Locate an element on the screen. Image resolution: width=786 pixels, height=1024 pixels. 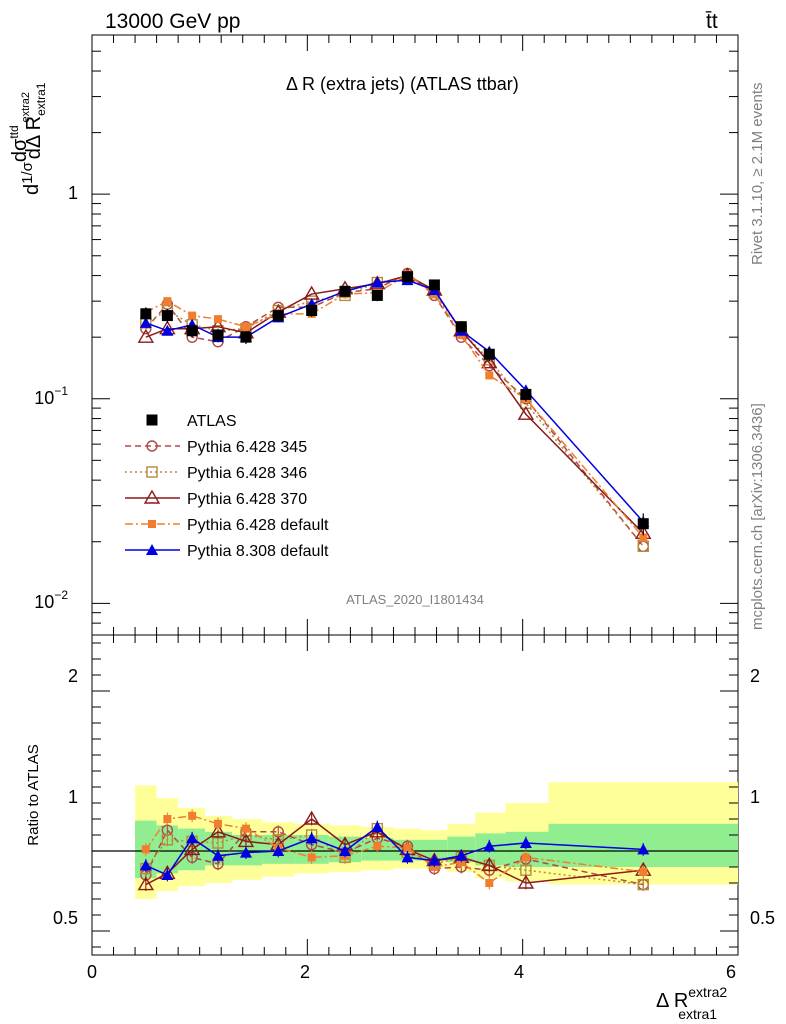
ratio-series-group is located at coordinates (394, 850).